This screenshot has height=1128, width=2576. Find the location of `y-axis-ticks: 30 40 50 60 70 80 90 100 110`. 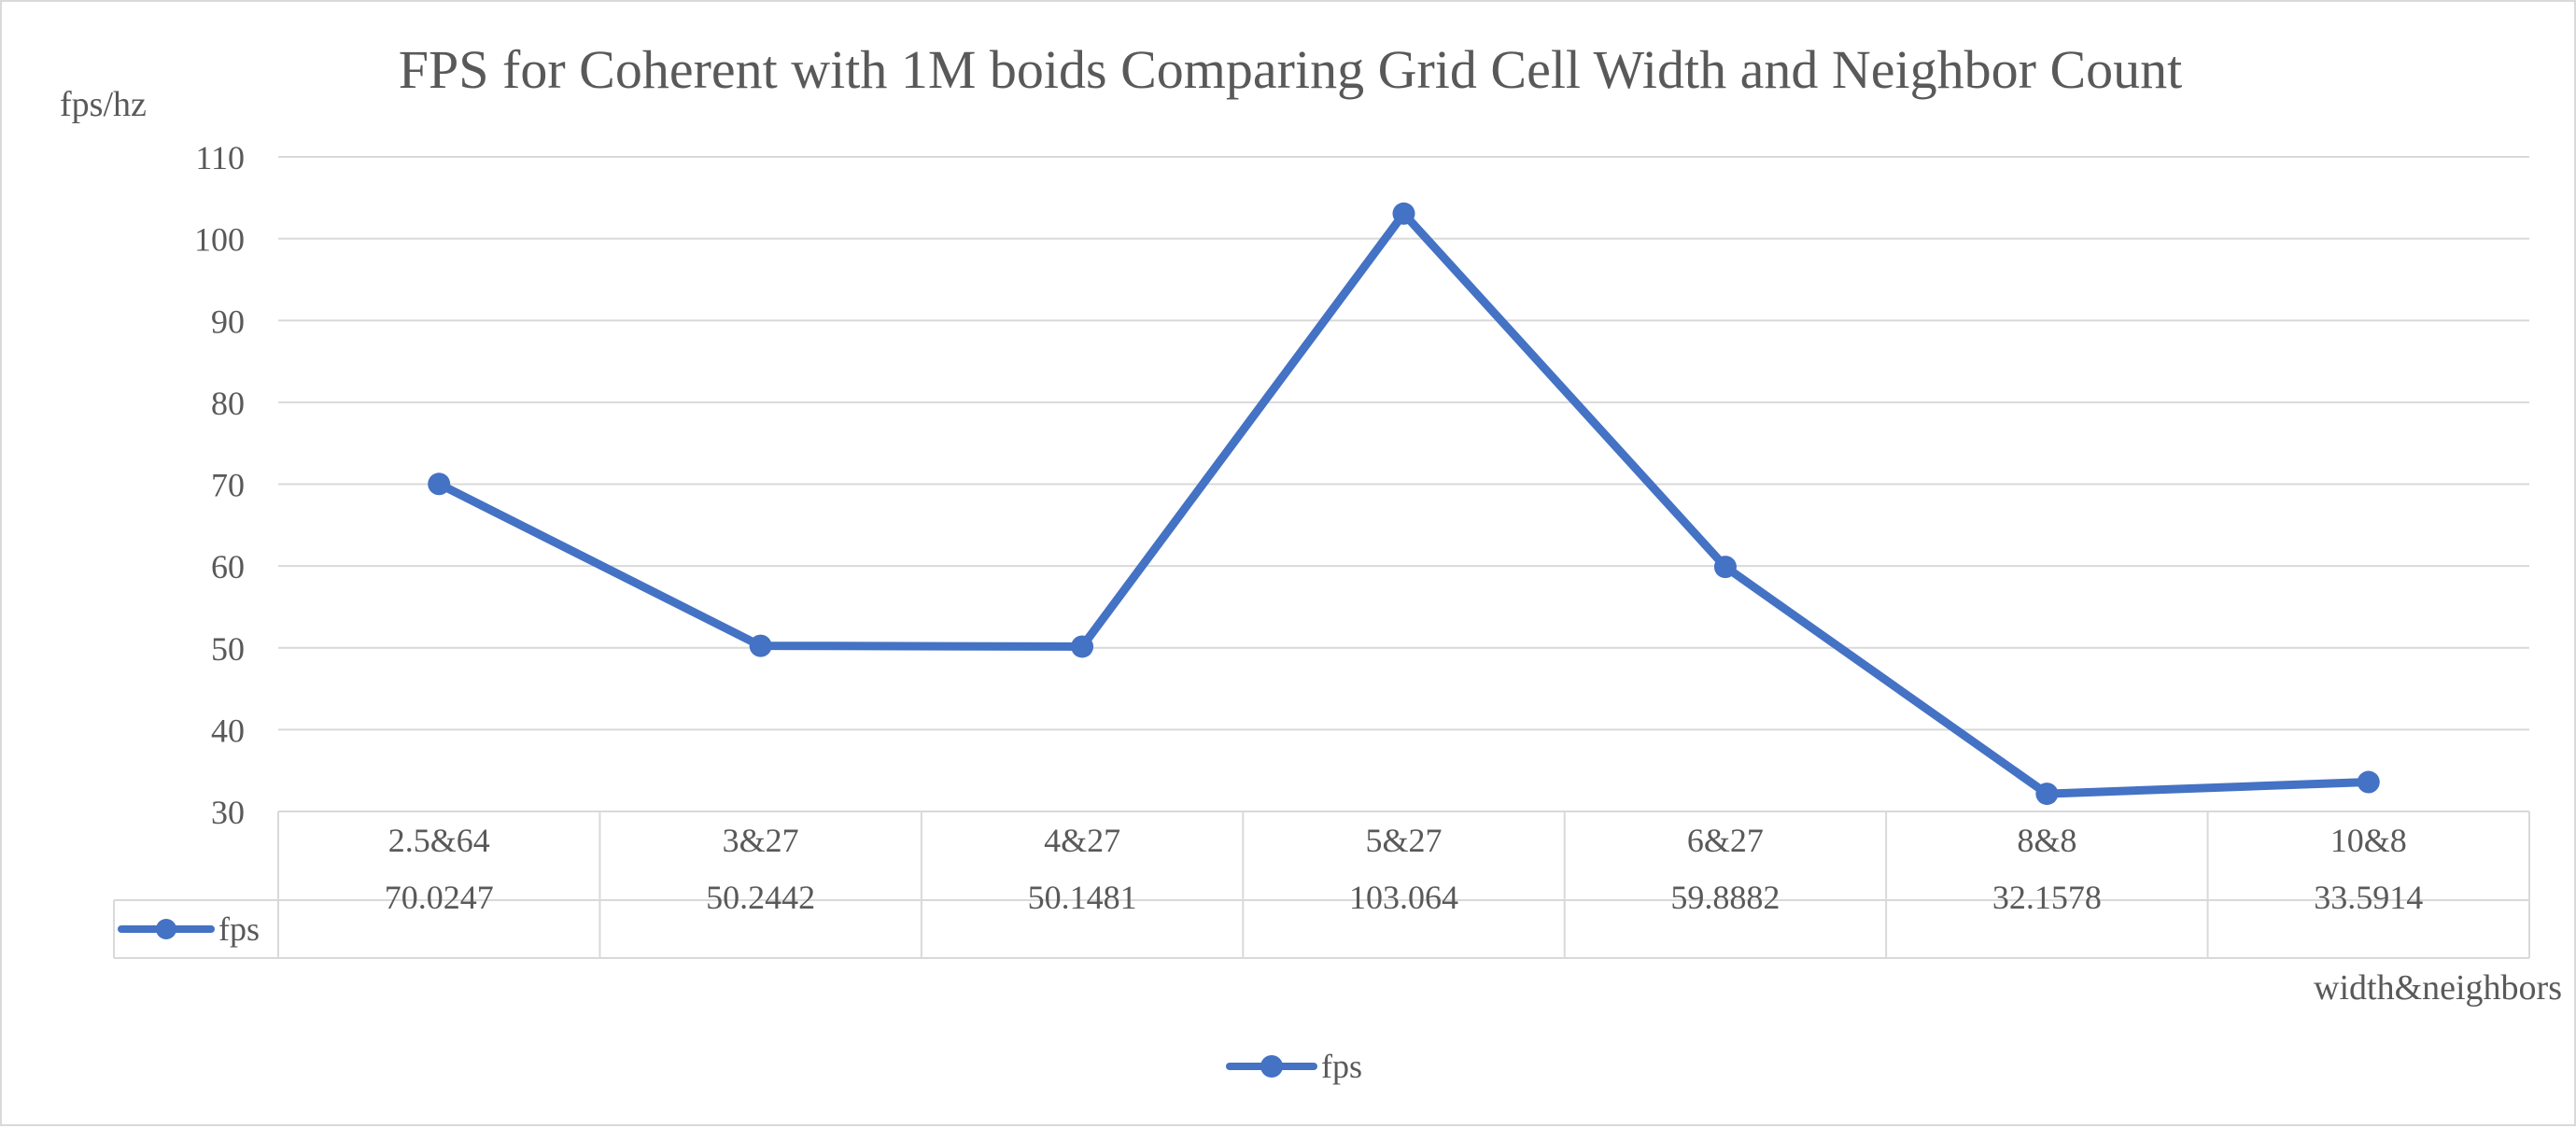

y-axis-ticks: 30 40 50 60 70 80 90 100 110 is located at coordinates (219, 485).